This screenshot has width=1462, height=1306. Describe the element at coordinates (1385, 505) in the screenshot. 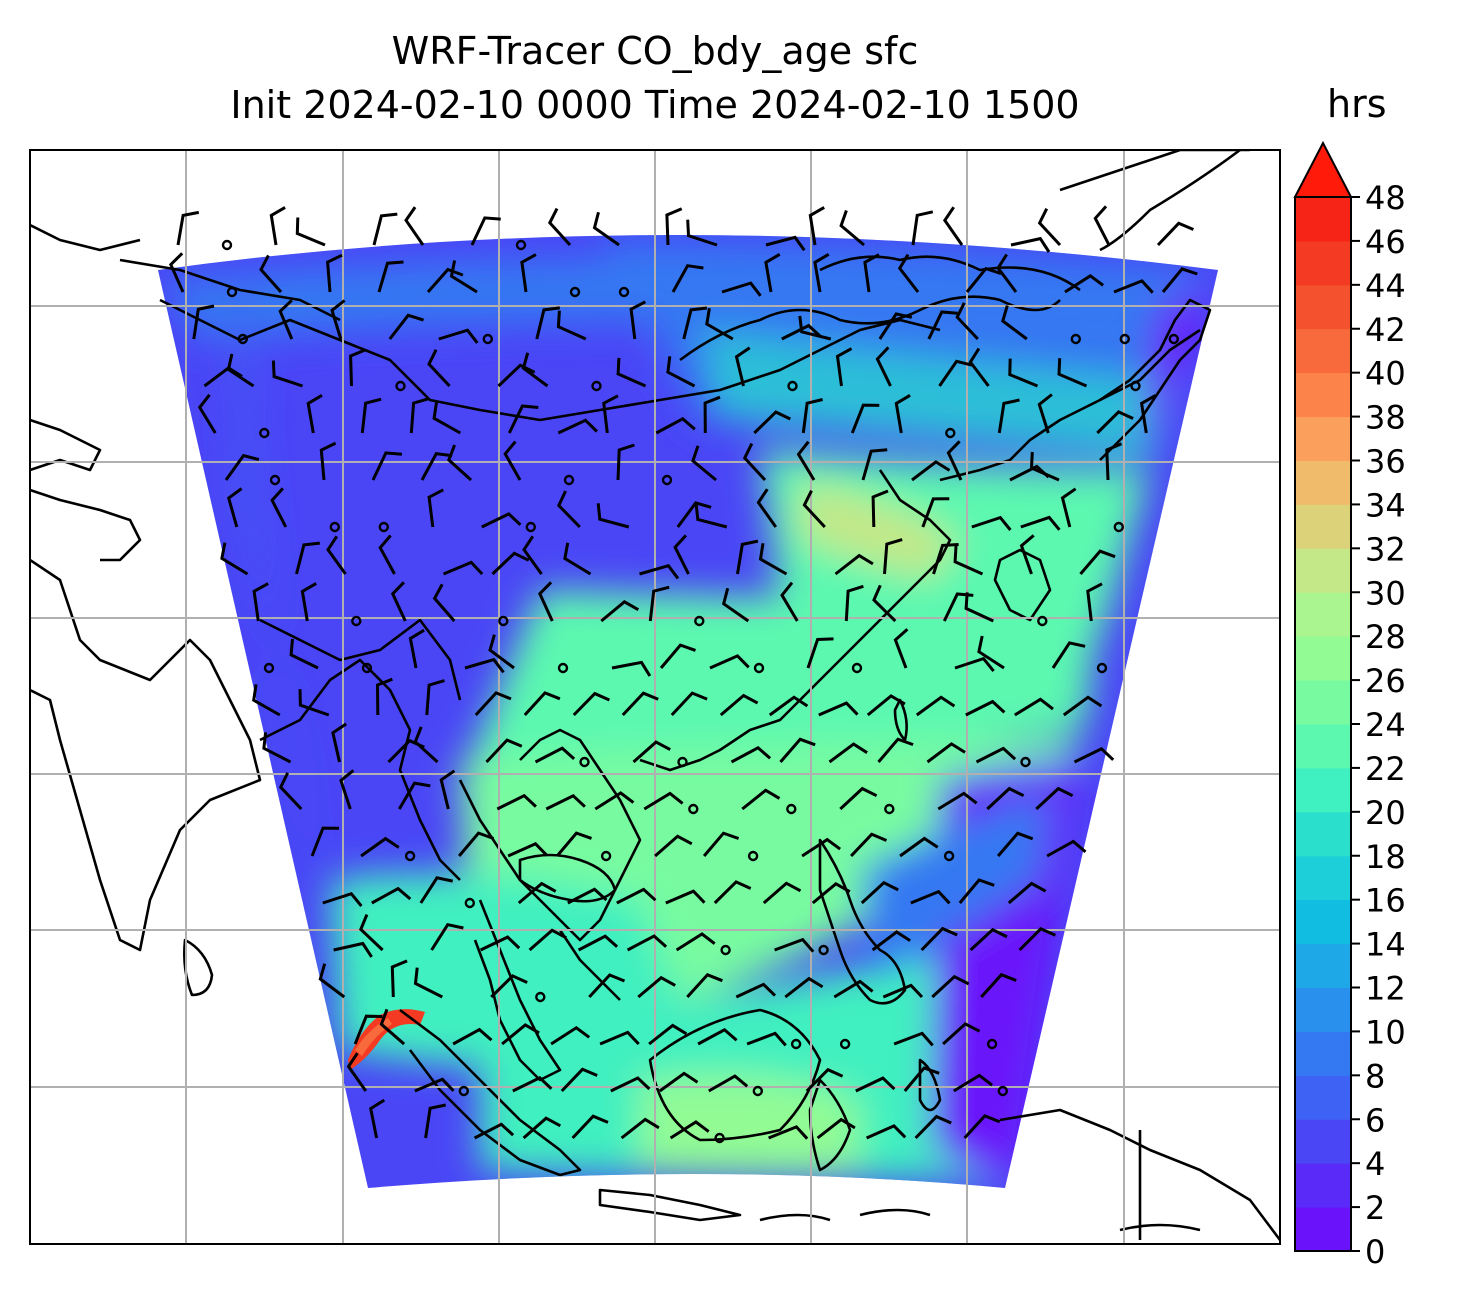

I see `colorbar-tick-label: 34` at that location.